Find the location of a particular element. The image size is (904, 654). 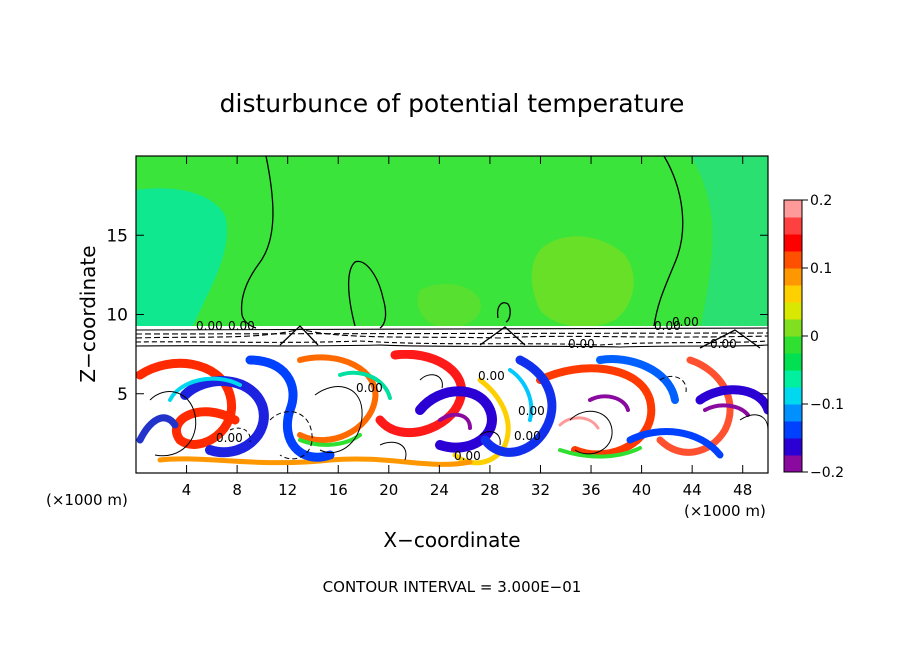

lower-layer is located at coordinates (452, 411).